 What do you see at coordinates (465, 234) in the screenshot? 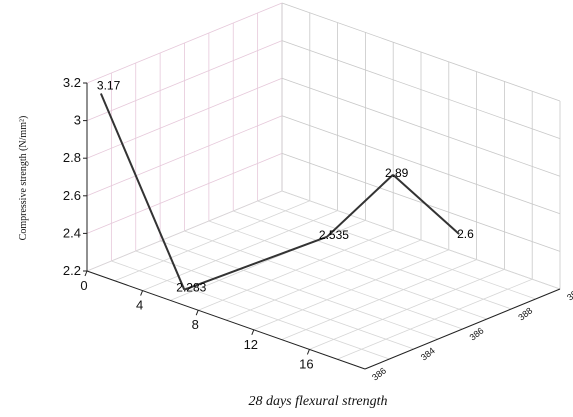
I see `data-label: 2.6` at bounding box center [465, 234].